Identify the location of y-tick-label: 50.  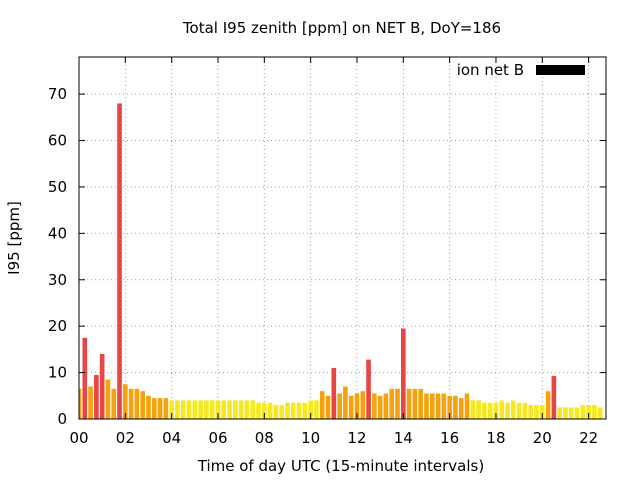
(57, 187).